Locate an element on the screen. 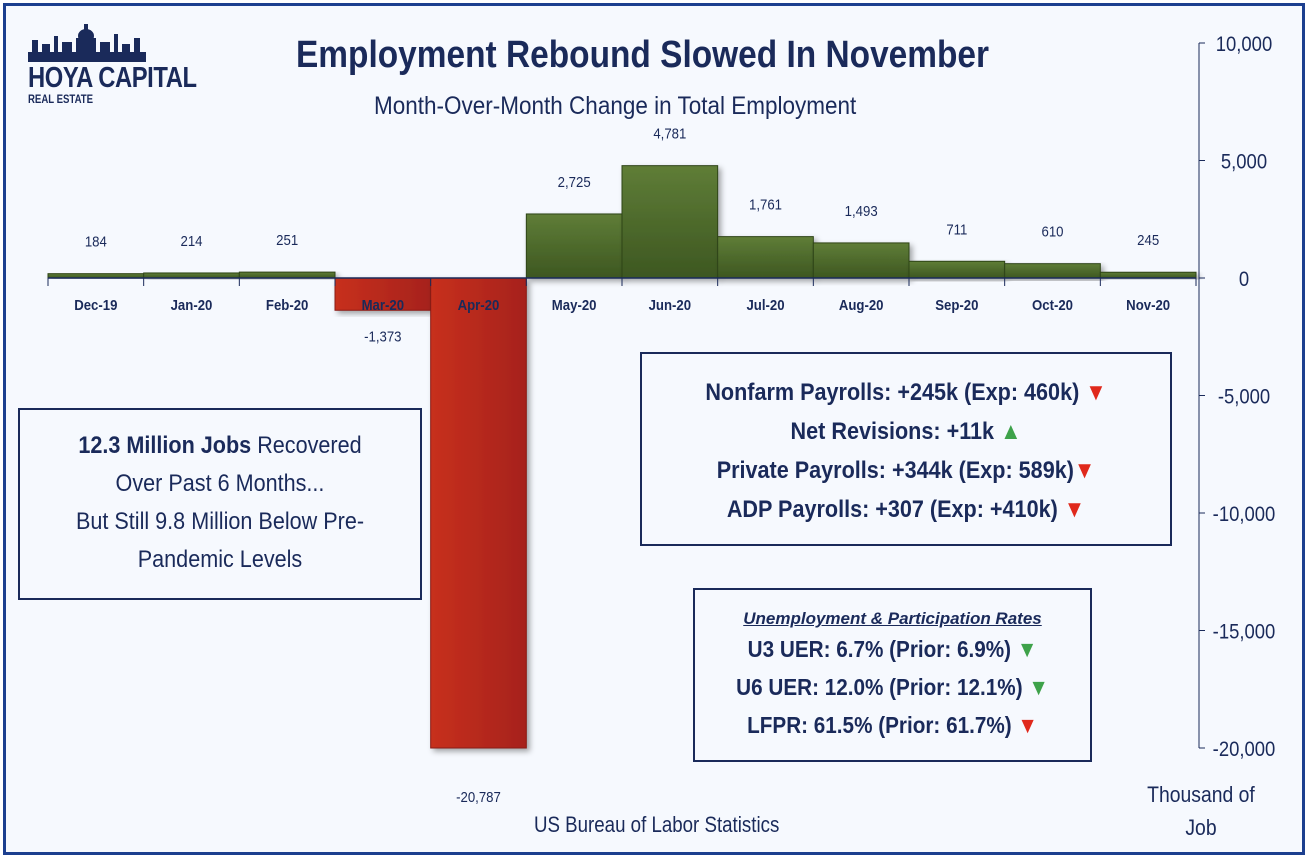 This screenshot has height=858, width=1308. x-tick-label: Jun-20 is located at coordinates (670, 304).